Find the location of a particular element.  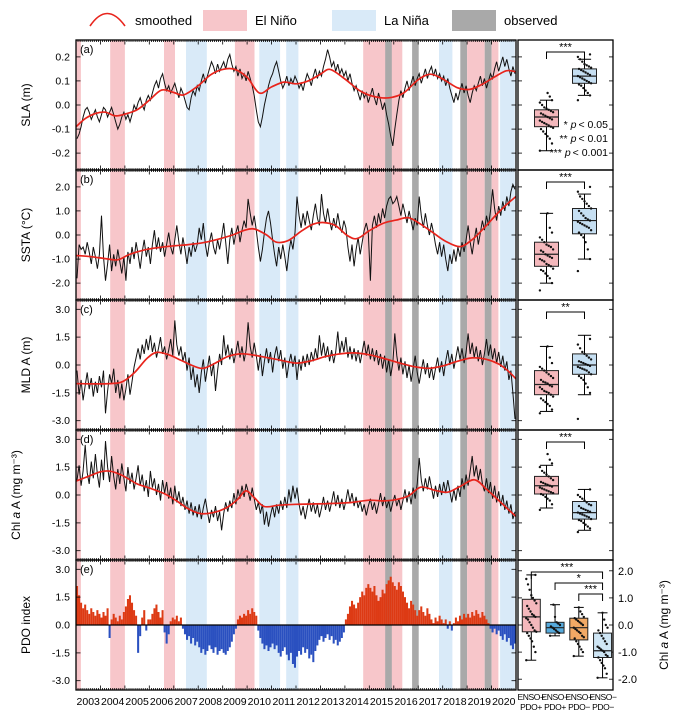

boxplot-box_pink is located at coordinates (546, 380).